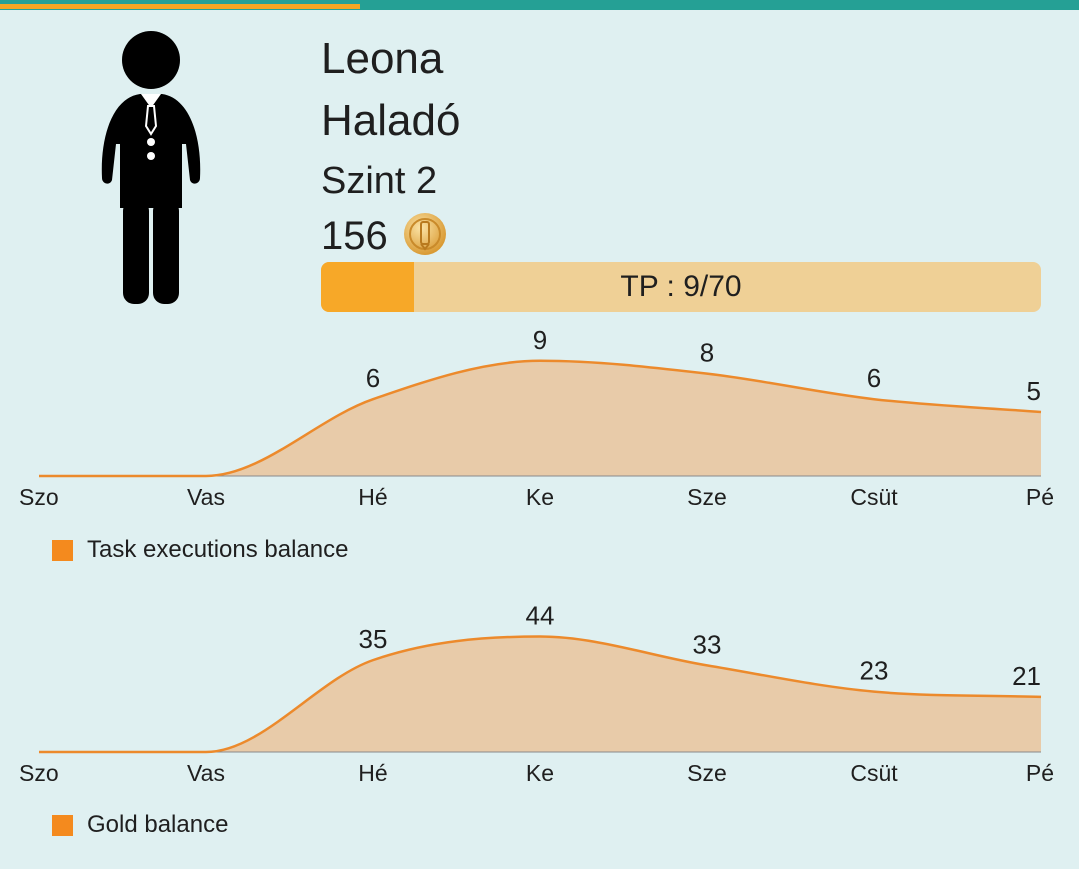 This screenshot has width=1079, height=869. Describe the element at coordinates (425, 234) in the screenshot. I see `gold-coin-icon` at that location.